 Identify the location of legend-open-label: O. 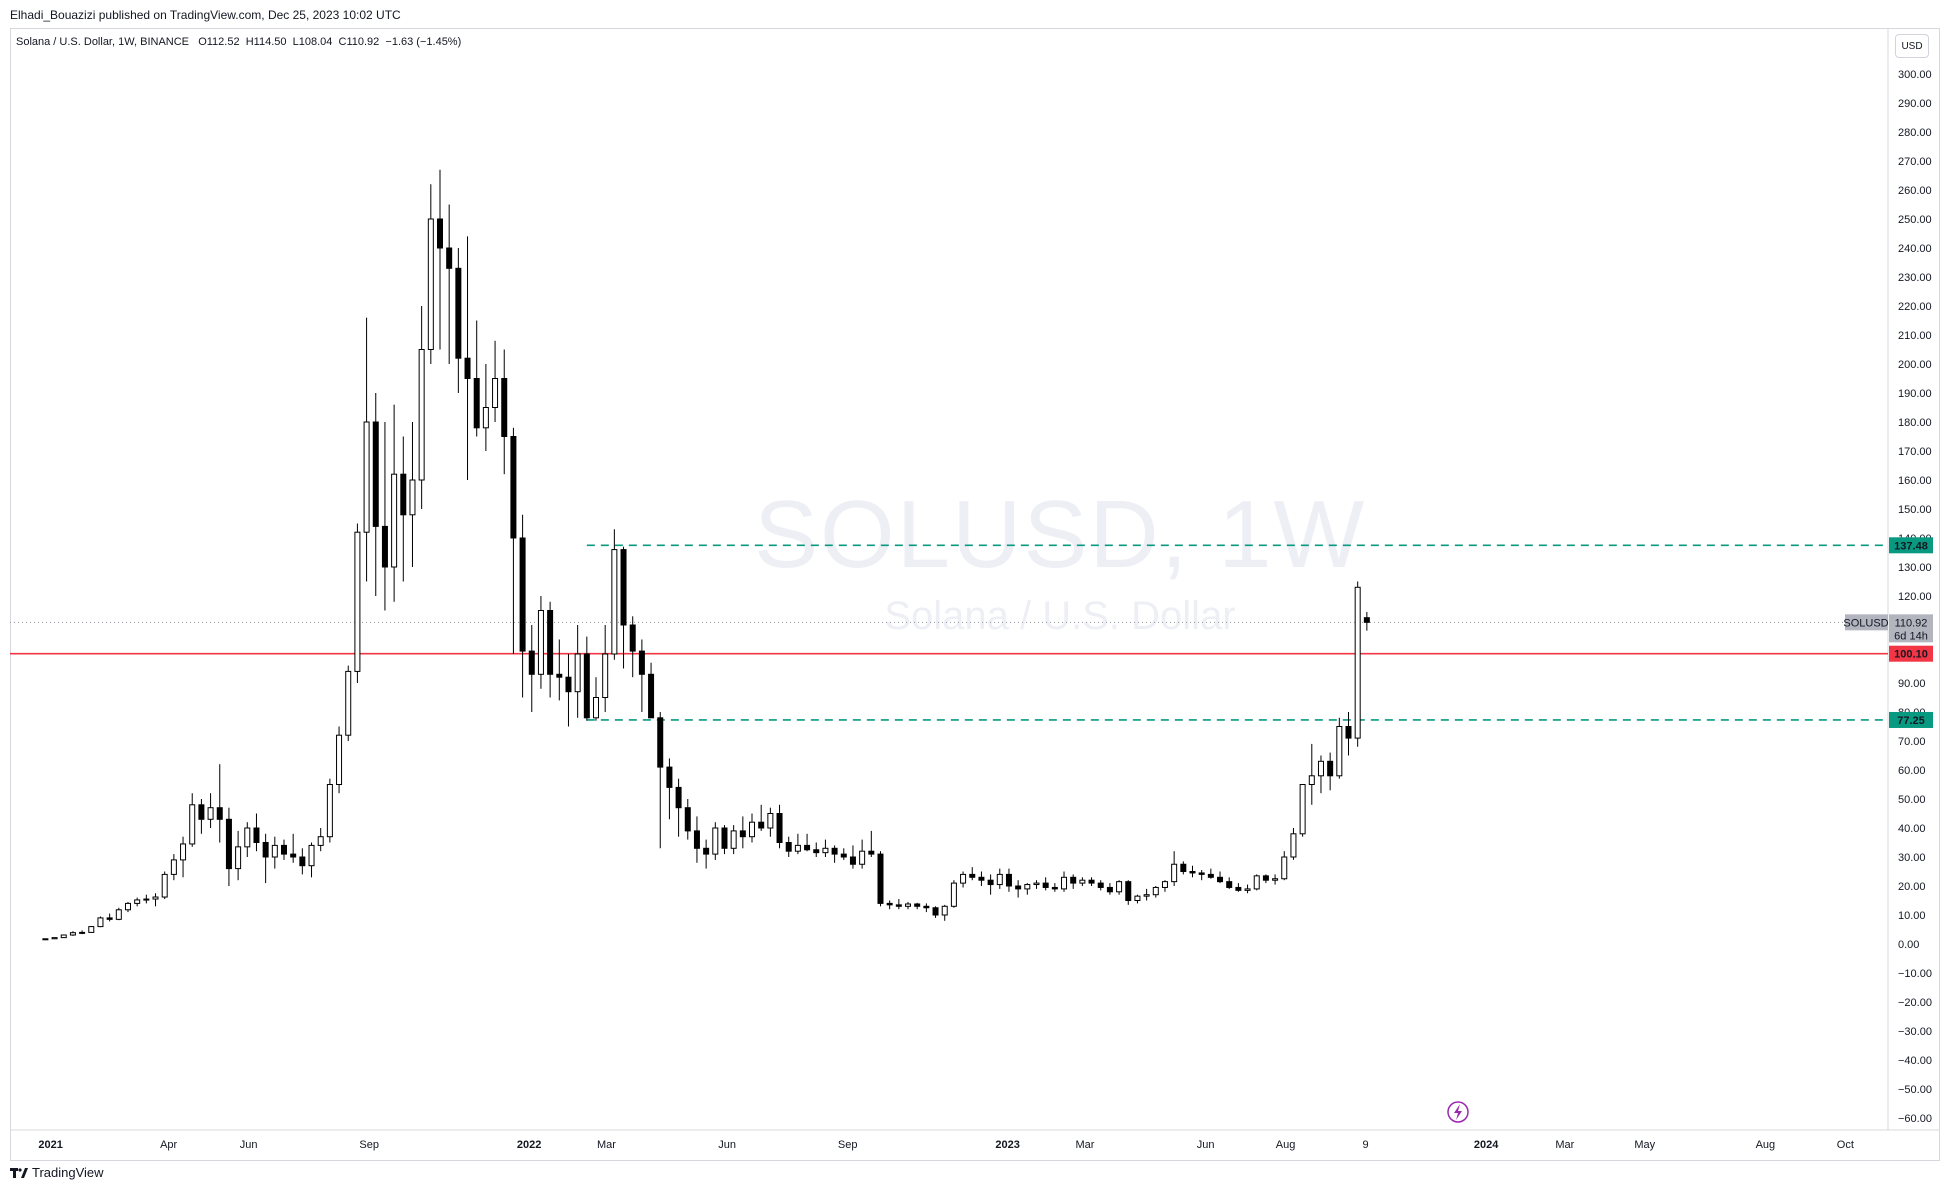
(202, 42).